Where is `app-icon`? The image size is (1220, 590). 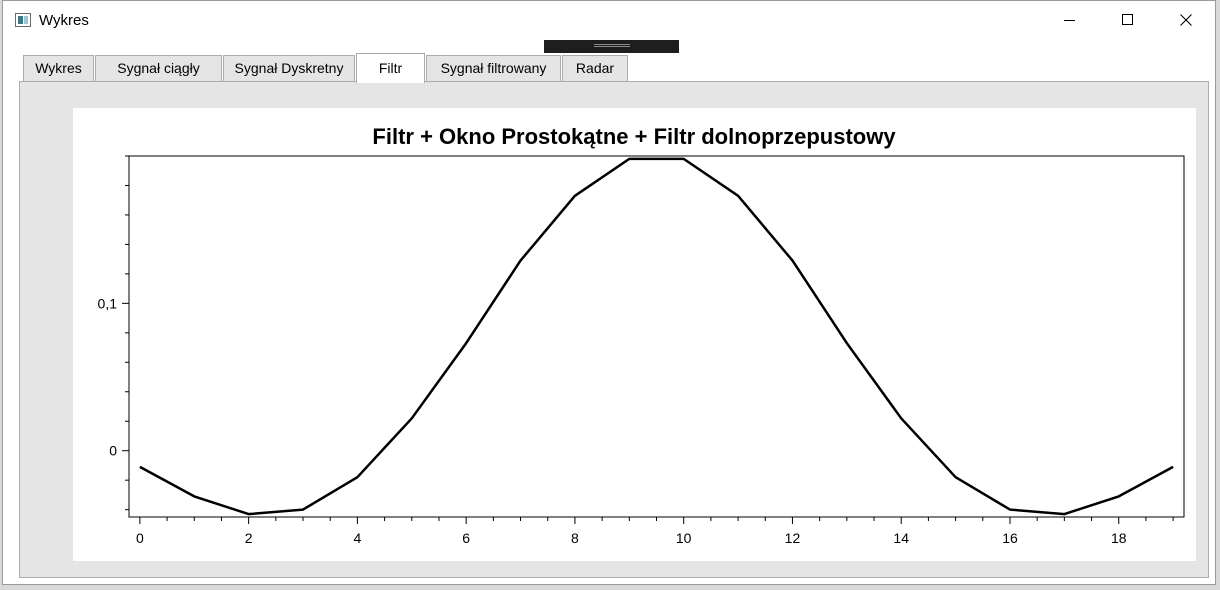
app-icon is located at coordinates (23, 20).